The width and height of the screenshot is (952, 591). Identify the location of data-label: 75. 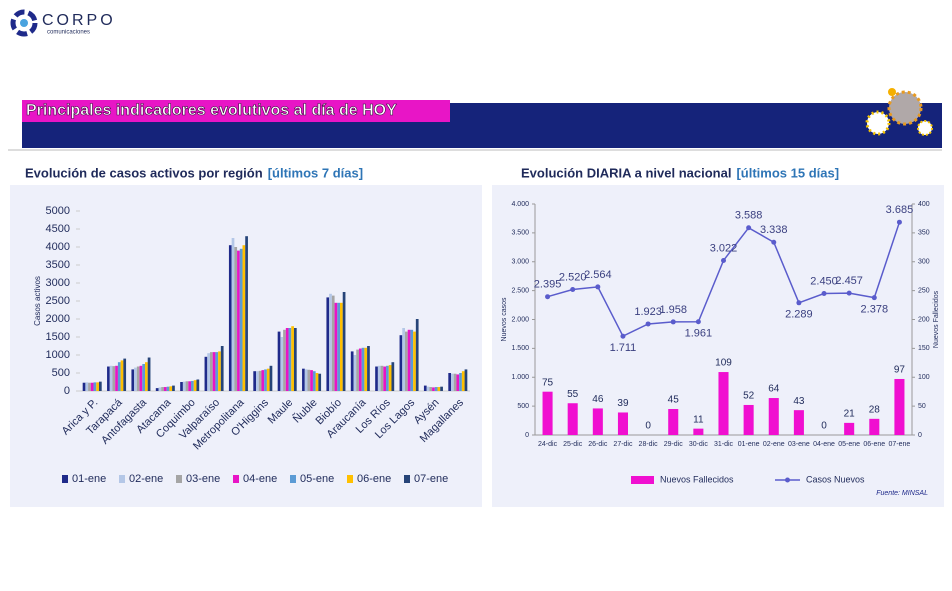
(548, 382).